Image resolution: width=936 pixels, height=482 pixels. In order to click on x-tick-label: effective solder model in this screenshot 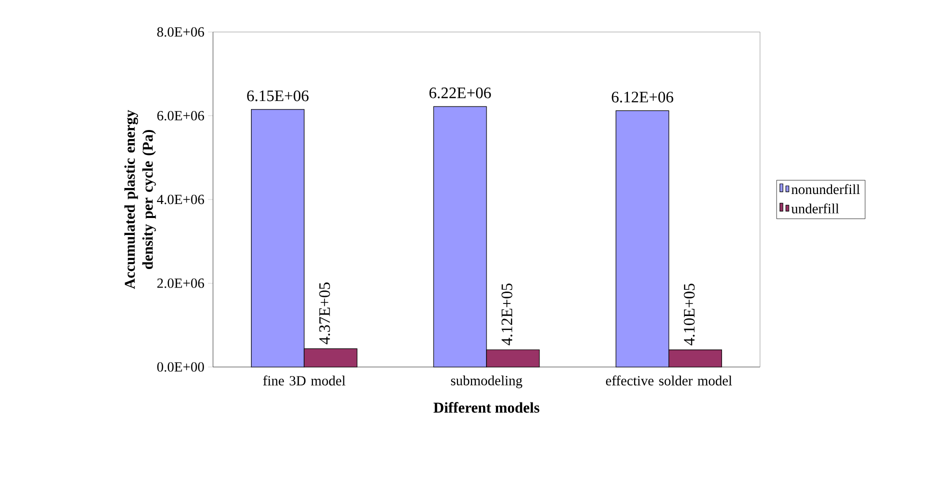, I will do `click(669, 381)`.